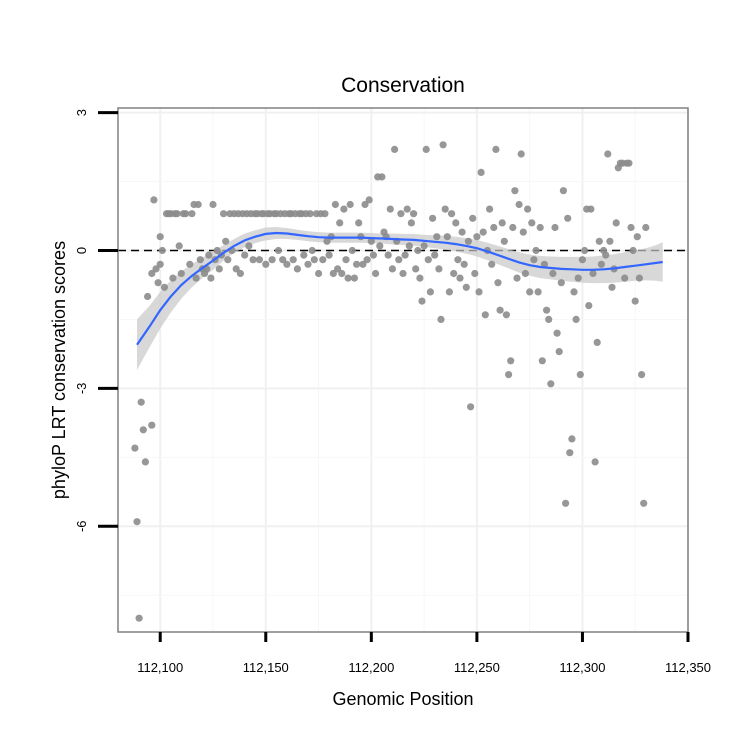 The image size is (750, 750). What do you see at coordinates (266, 667) in the screenshot?
I see `x-tick-label: 112,150` at bounding box center [266, 667].